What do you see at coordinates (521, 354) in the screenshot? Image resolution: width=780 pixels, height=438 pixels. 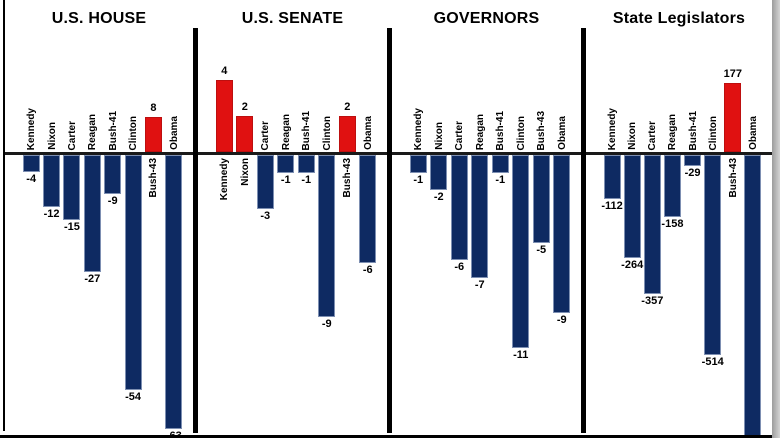 I see `bar-value-label: -11` at bounding box center [521, 354].